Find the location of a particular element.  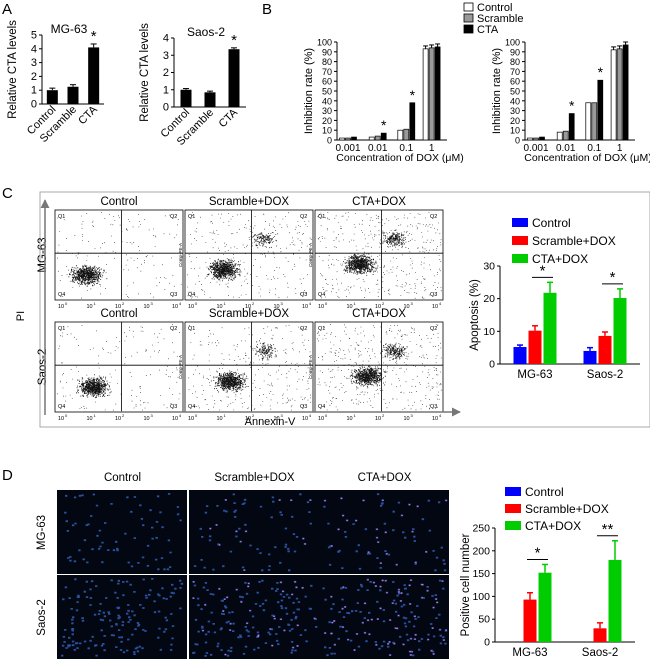

legend-label: Scramble is located at coordinates (500, 19).